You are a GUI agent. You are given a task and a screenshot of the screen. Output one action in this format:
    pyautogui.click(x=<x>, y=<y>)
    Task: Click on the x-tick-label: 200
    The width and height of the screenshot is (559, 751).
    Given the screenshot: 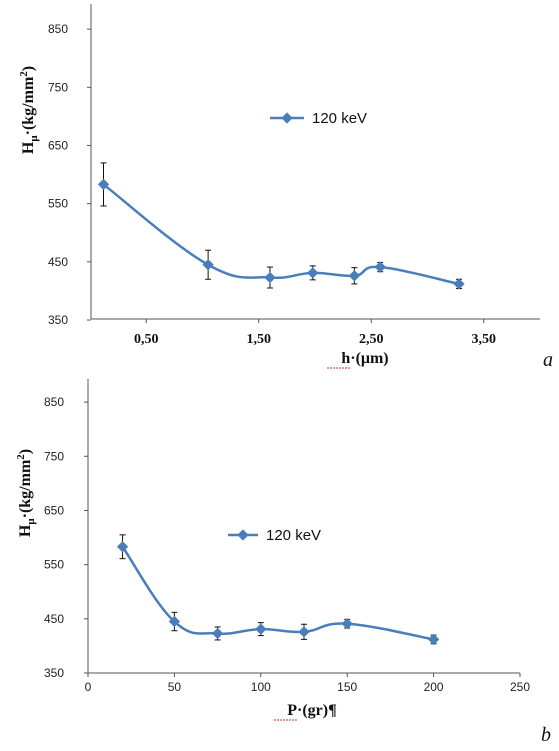 What is the action you would take?
    pyautogui.click(x=434, y=687)
    